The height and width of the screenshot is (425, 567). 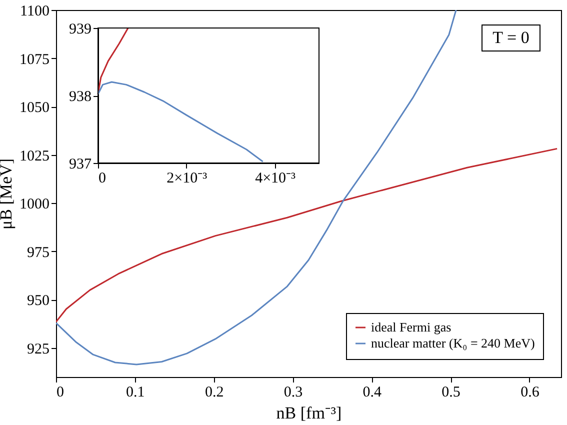 I want to click on y-tick-label: 939, so click(x=80, y=30).